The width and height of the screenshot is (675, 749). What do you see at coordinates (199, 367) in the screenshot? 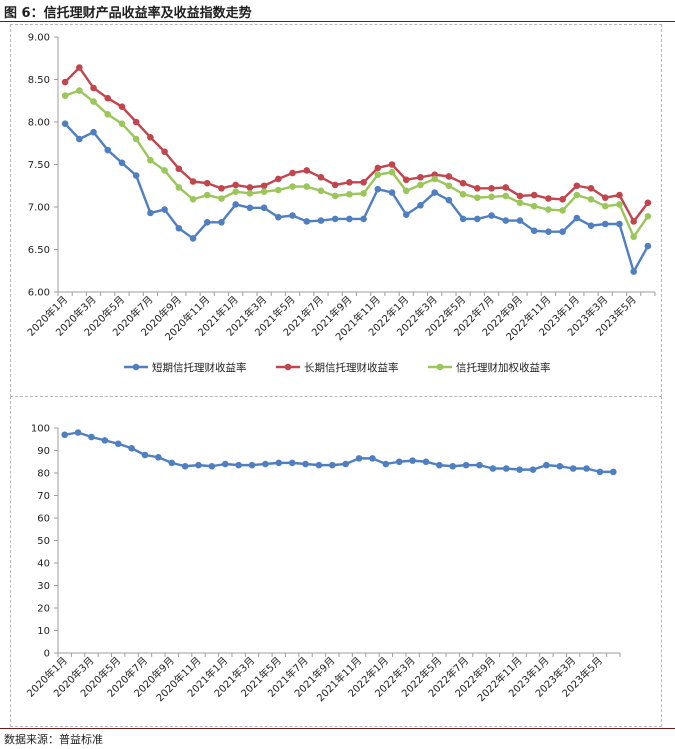
I see `legend-label: 短期信托理财收益率` at bounding box center [199, 367].